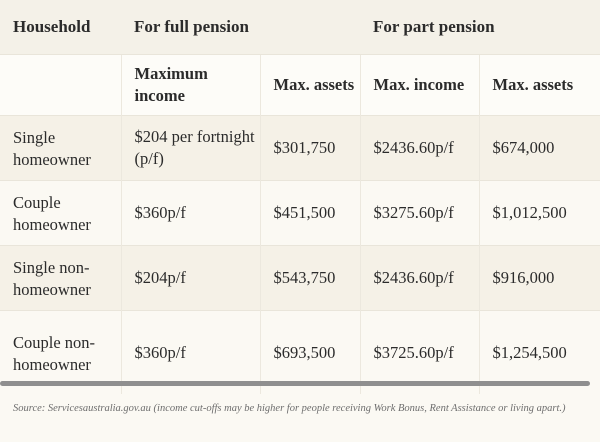 This screenshot has height=442, width=600. What do you see at coordinates (309, 148) in the screenshot?
I see `full-max-assets-cell: $301,750` at bounding box center [309, 148].